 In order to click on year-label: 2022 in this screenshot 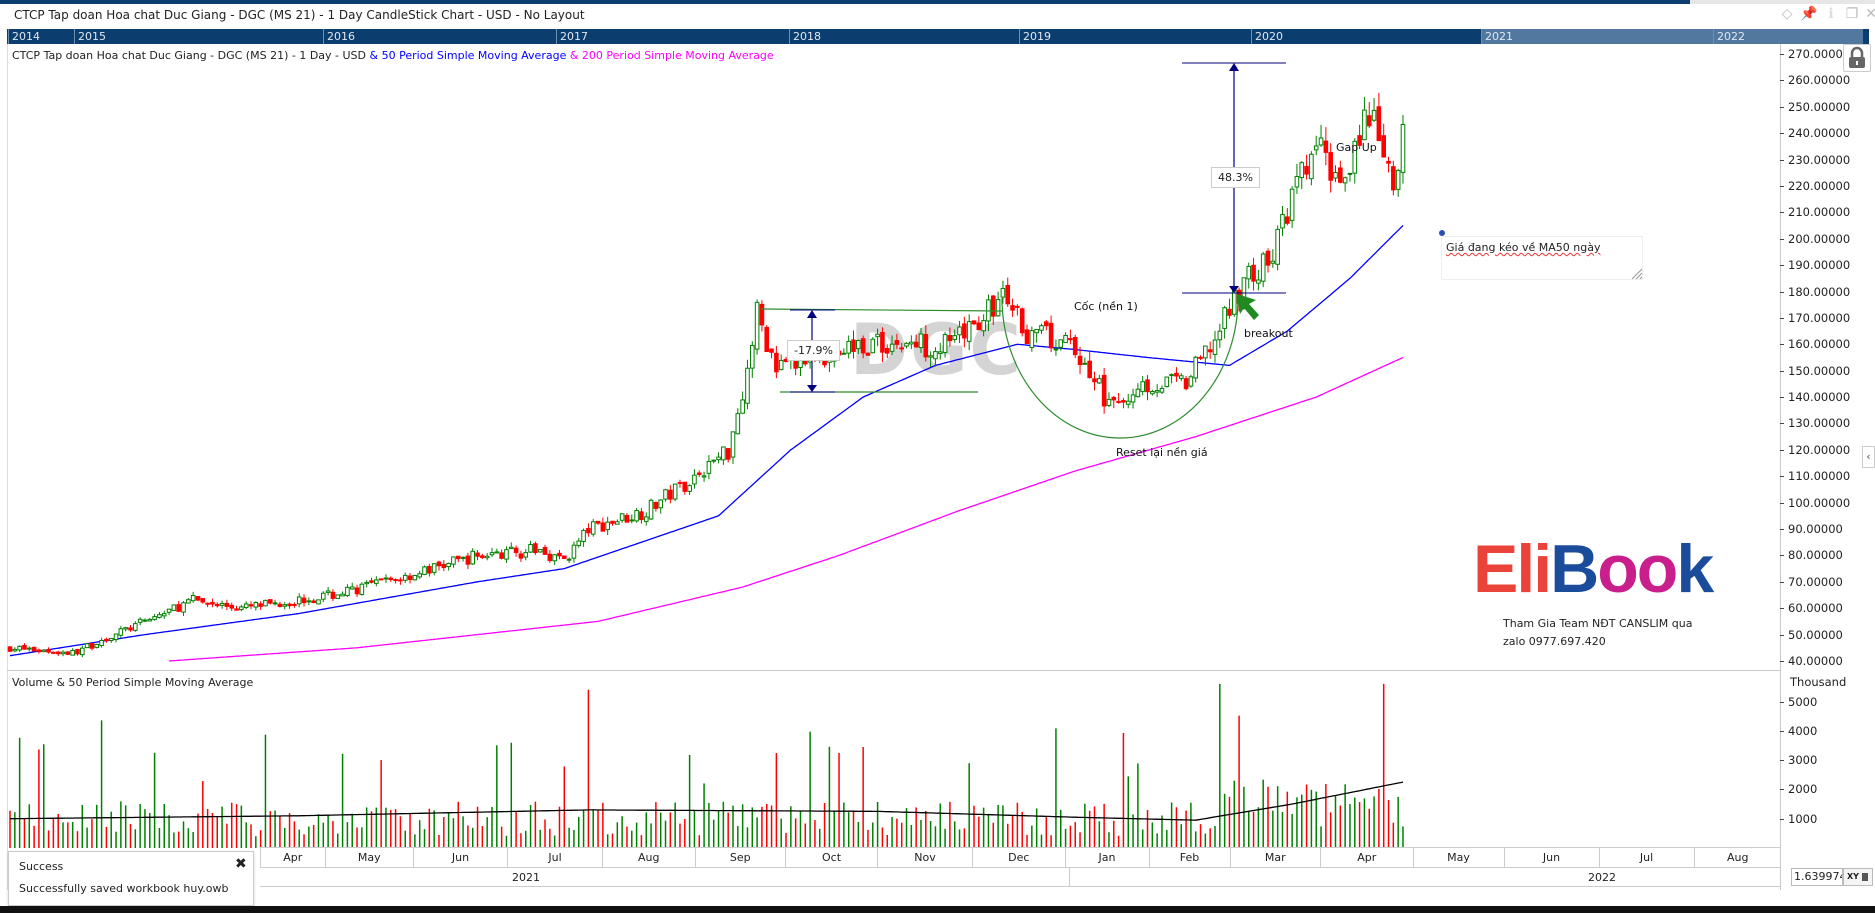, I will do `click(1602, 877)`.